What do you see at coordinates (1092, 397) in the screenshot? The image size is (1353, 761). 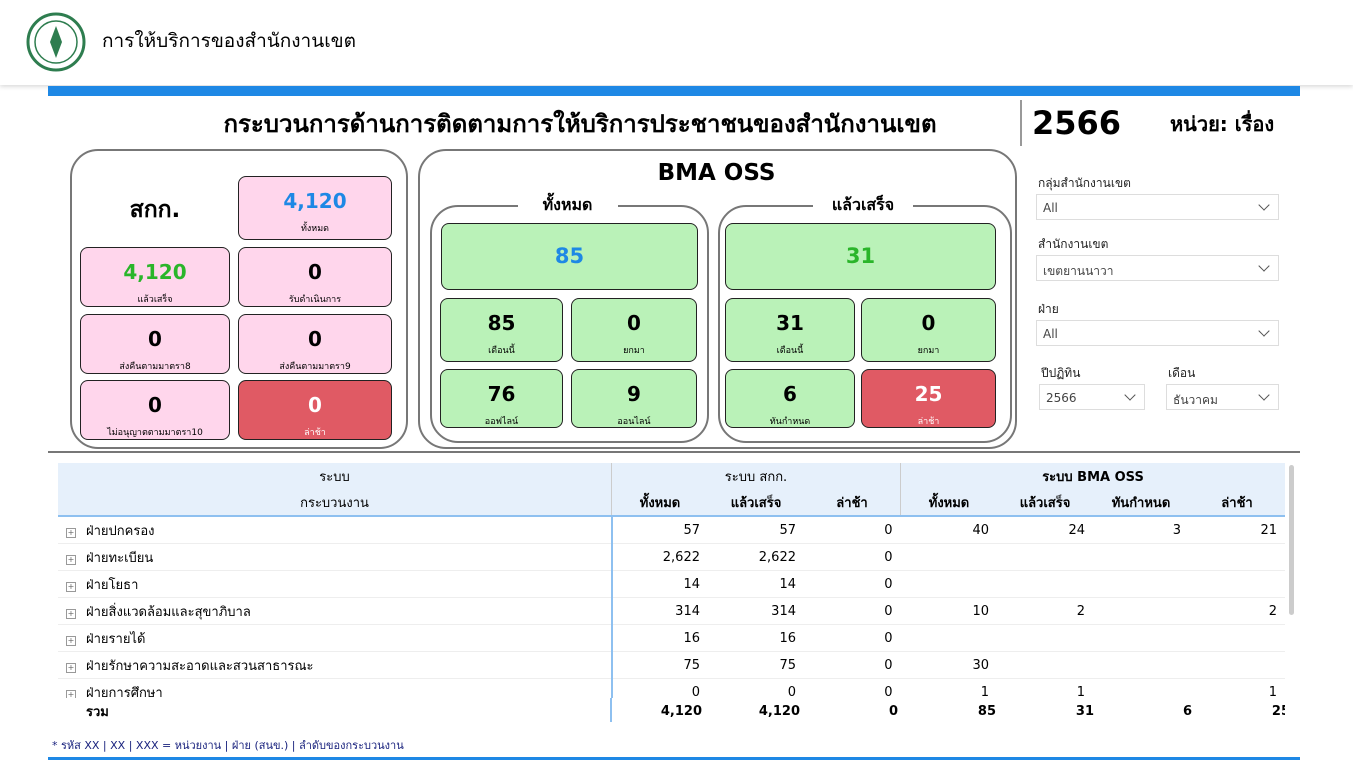 I see `dropdown: 2566` at bounding box center [1092, 397].